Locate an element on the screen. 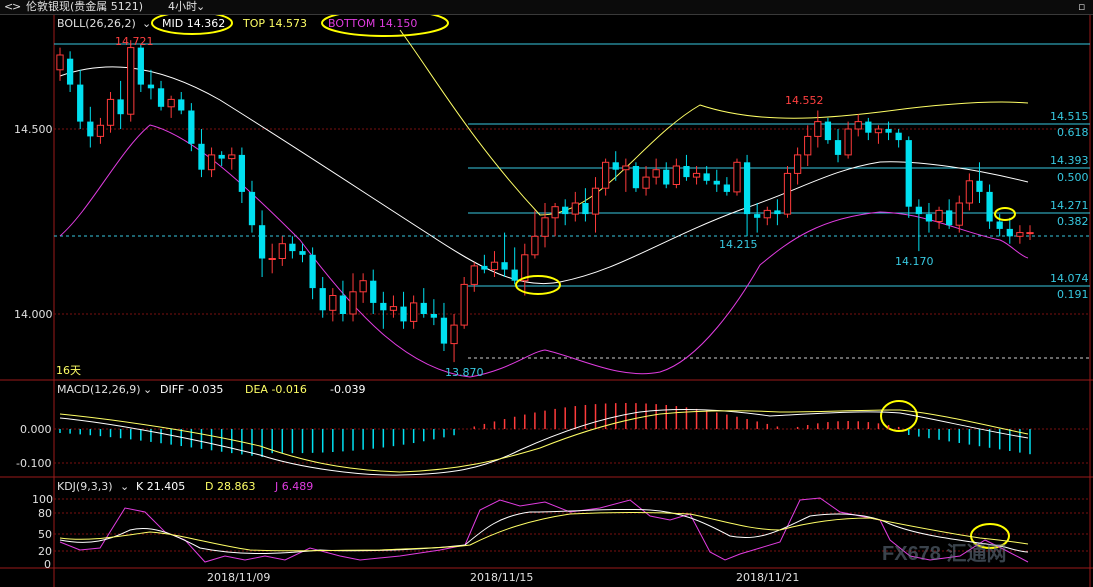  annotation-low-14215: 14.215 is located at coordinates (738, 244).